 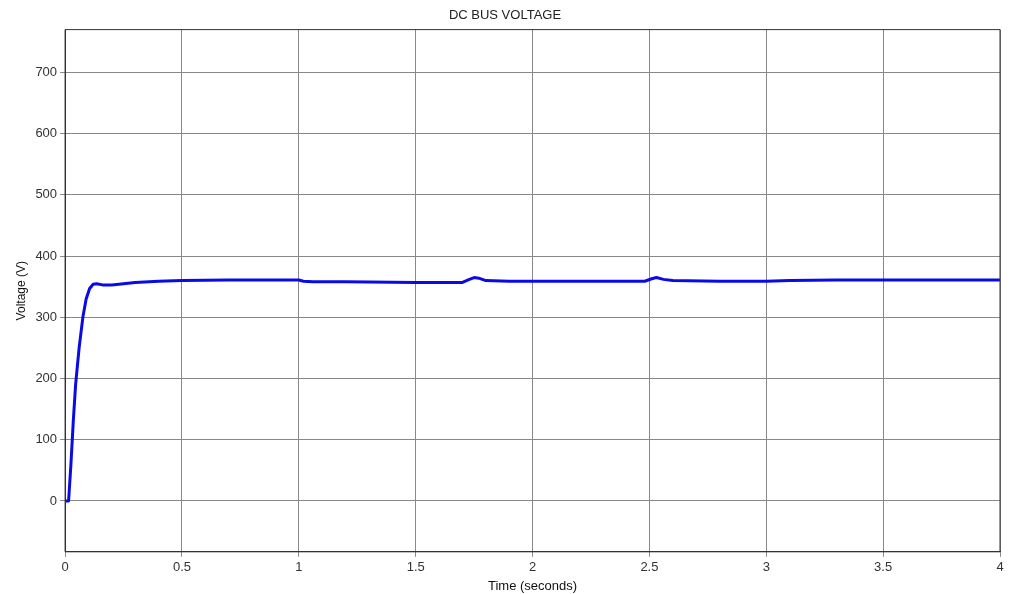 I want to click on x-tick-label: 2, so click(x=532, y=567).